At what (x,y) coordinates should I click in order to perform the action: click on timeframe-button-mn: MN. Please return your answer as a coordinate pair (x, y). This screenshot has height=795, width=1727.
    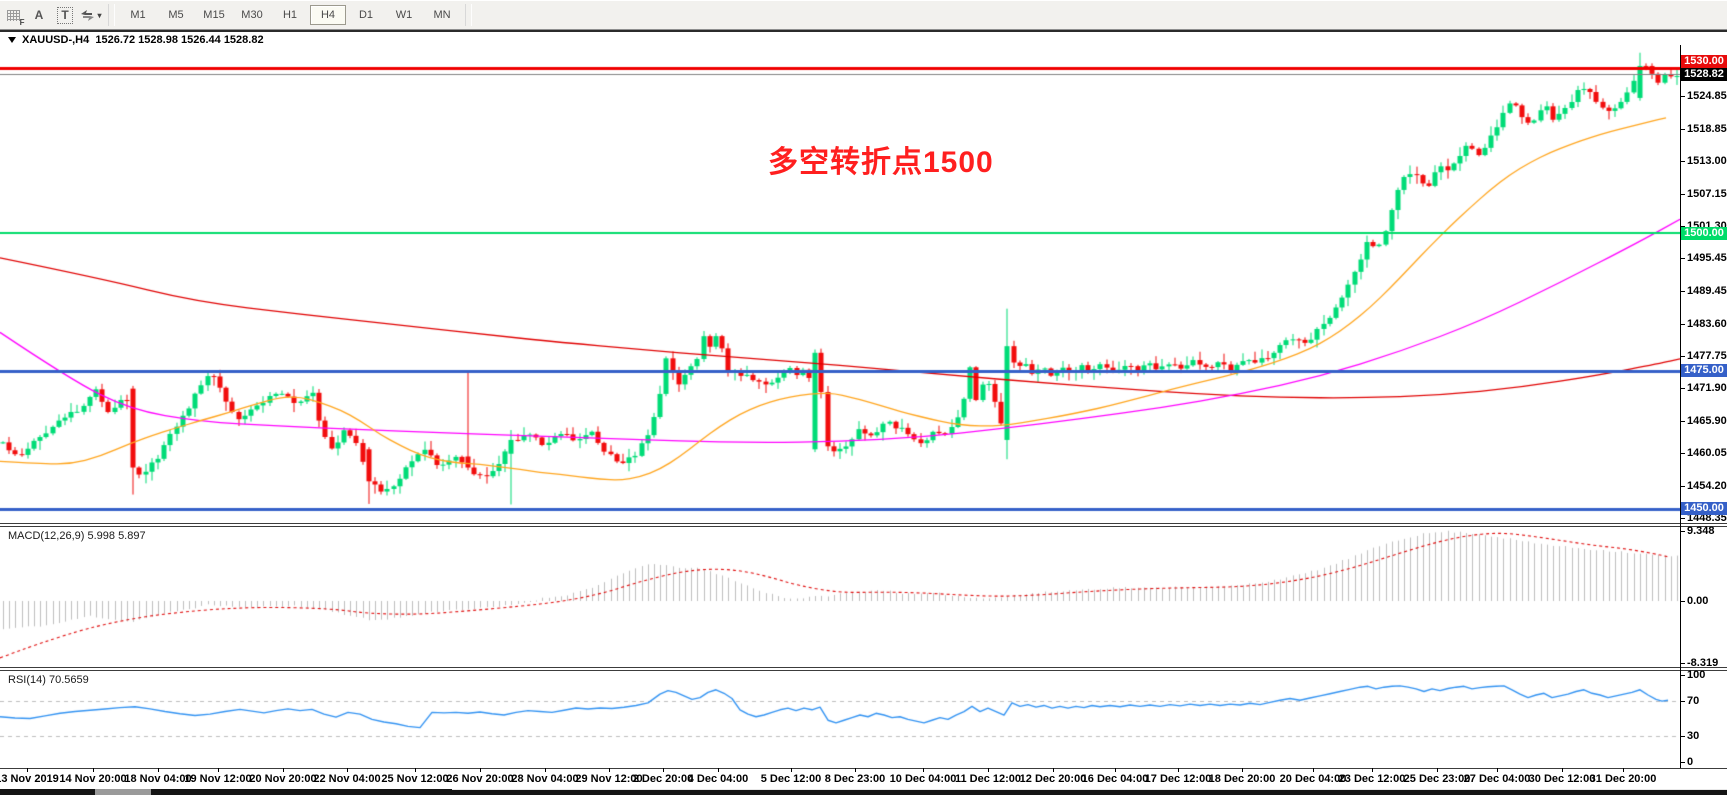
    Looking at the image, I should click on (442, 15).